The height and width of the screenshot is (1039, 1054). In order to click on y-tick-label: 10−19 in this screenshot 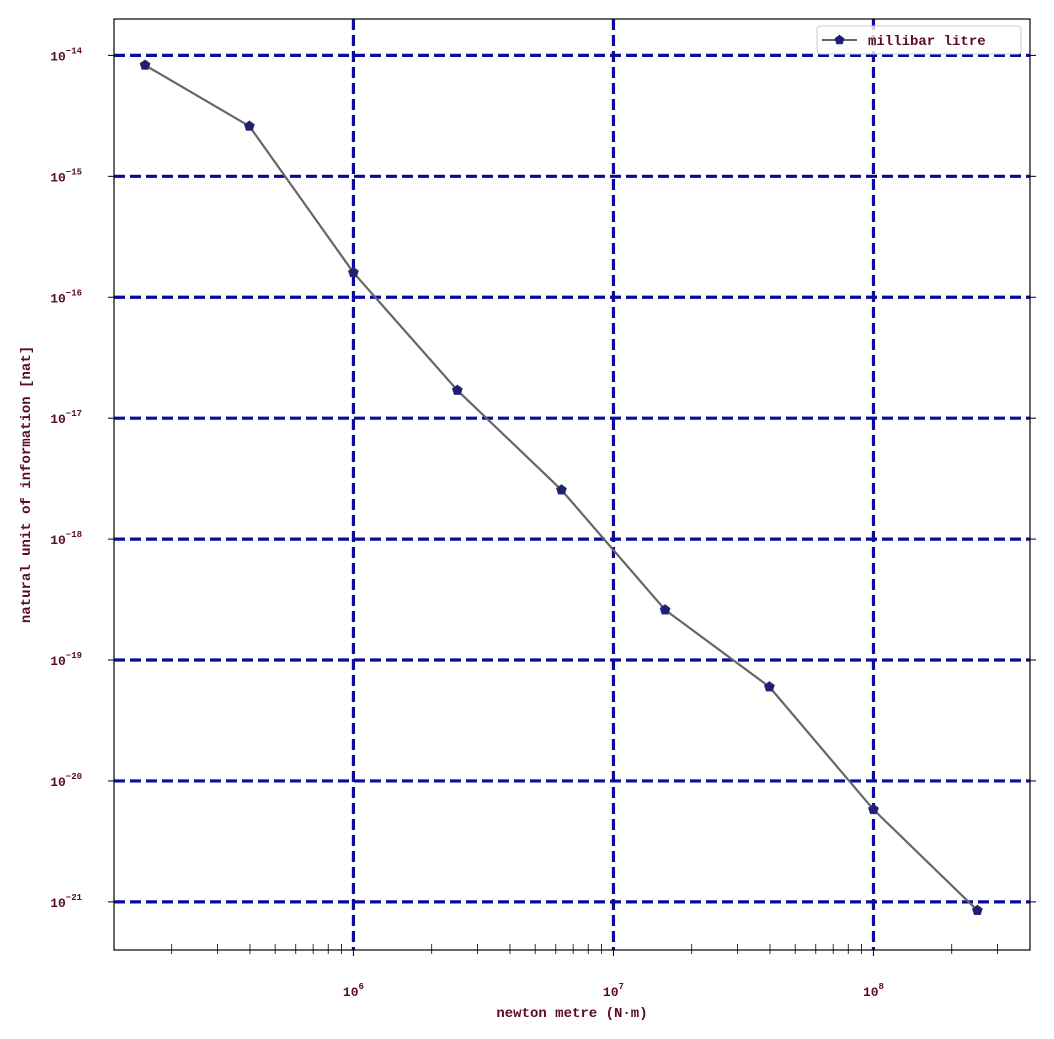, I will do `click(66, 660)`.